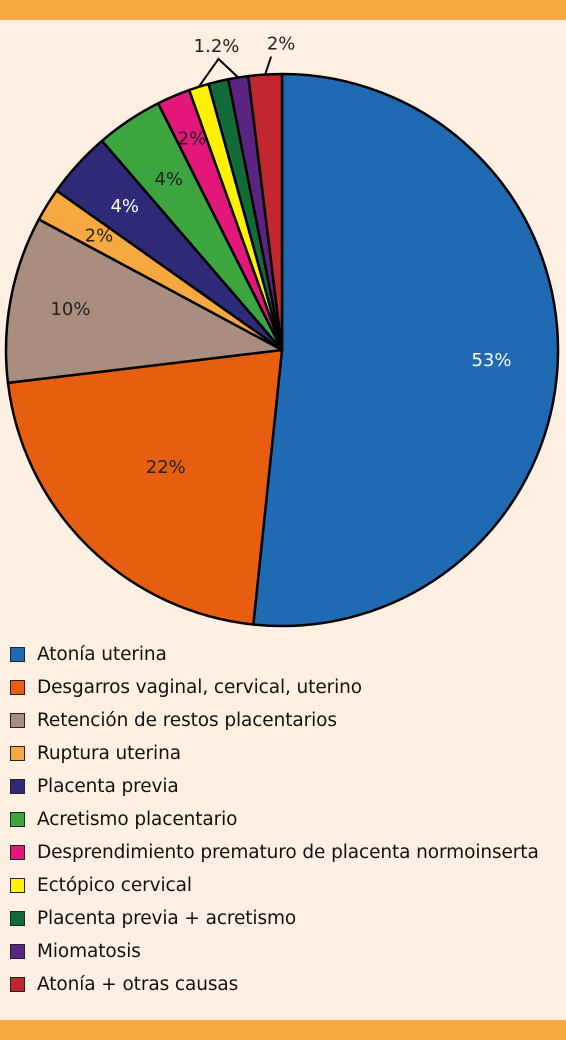  Describe the element at coordinates (268, 65) in the screenshot. I see `callout-line-atonia-otras-causas` at that location.